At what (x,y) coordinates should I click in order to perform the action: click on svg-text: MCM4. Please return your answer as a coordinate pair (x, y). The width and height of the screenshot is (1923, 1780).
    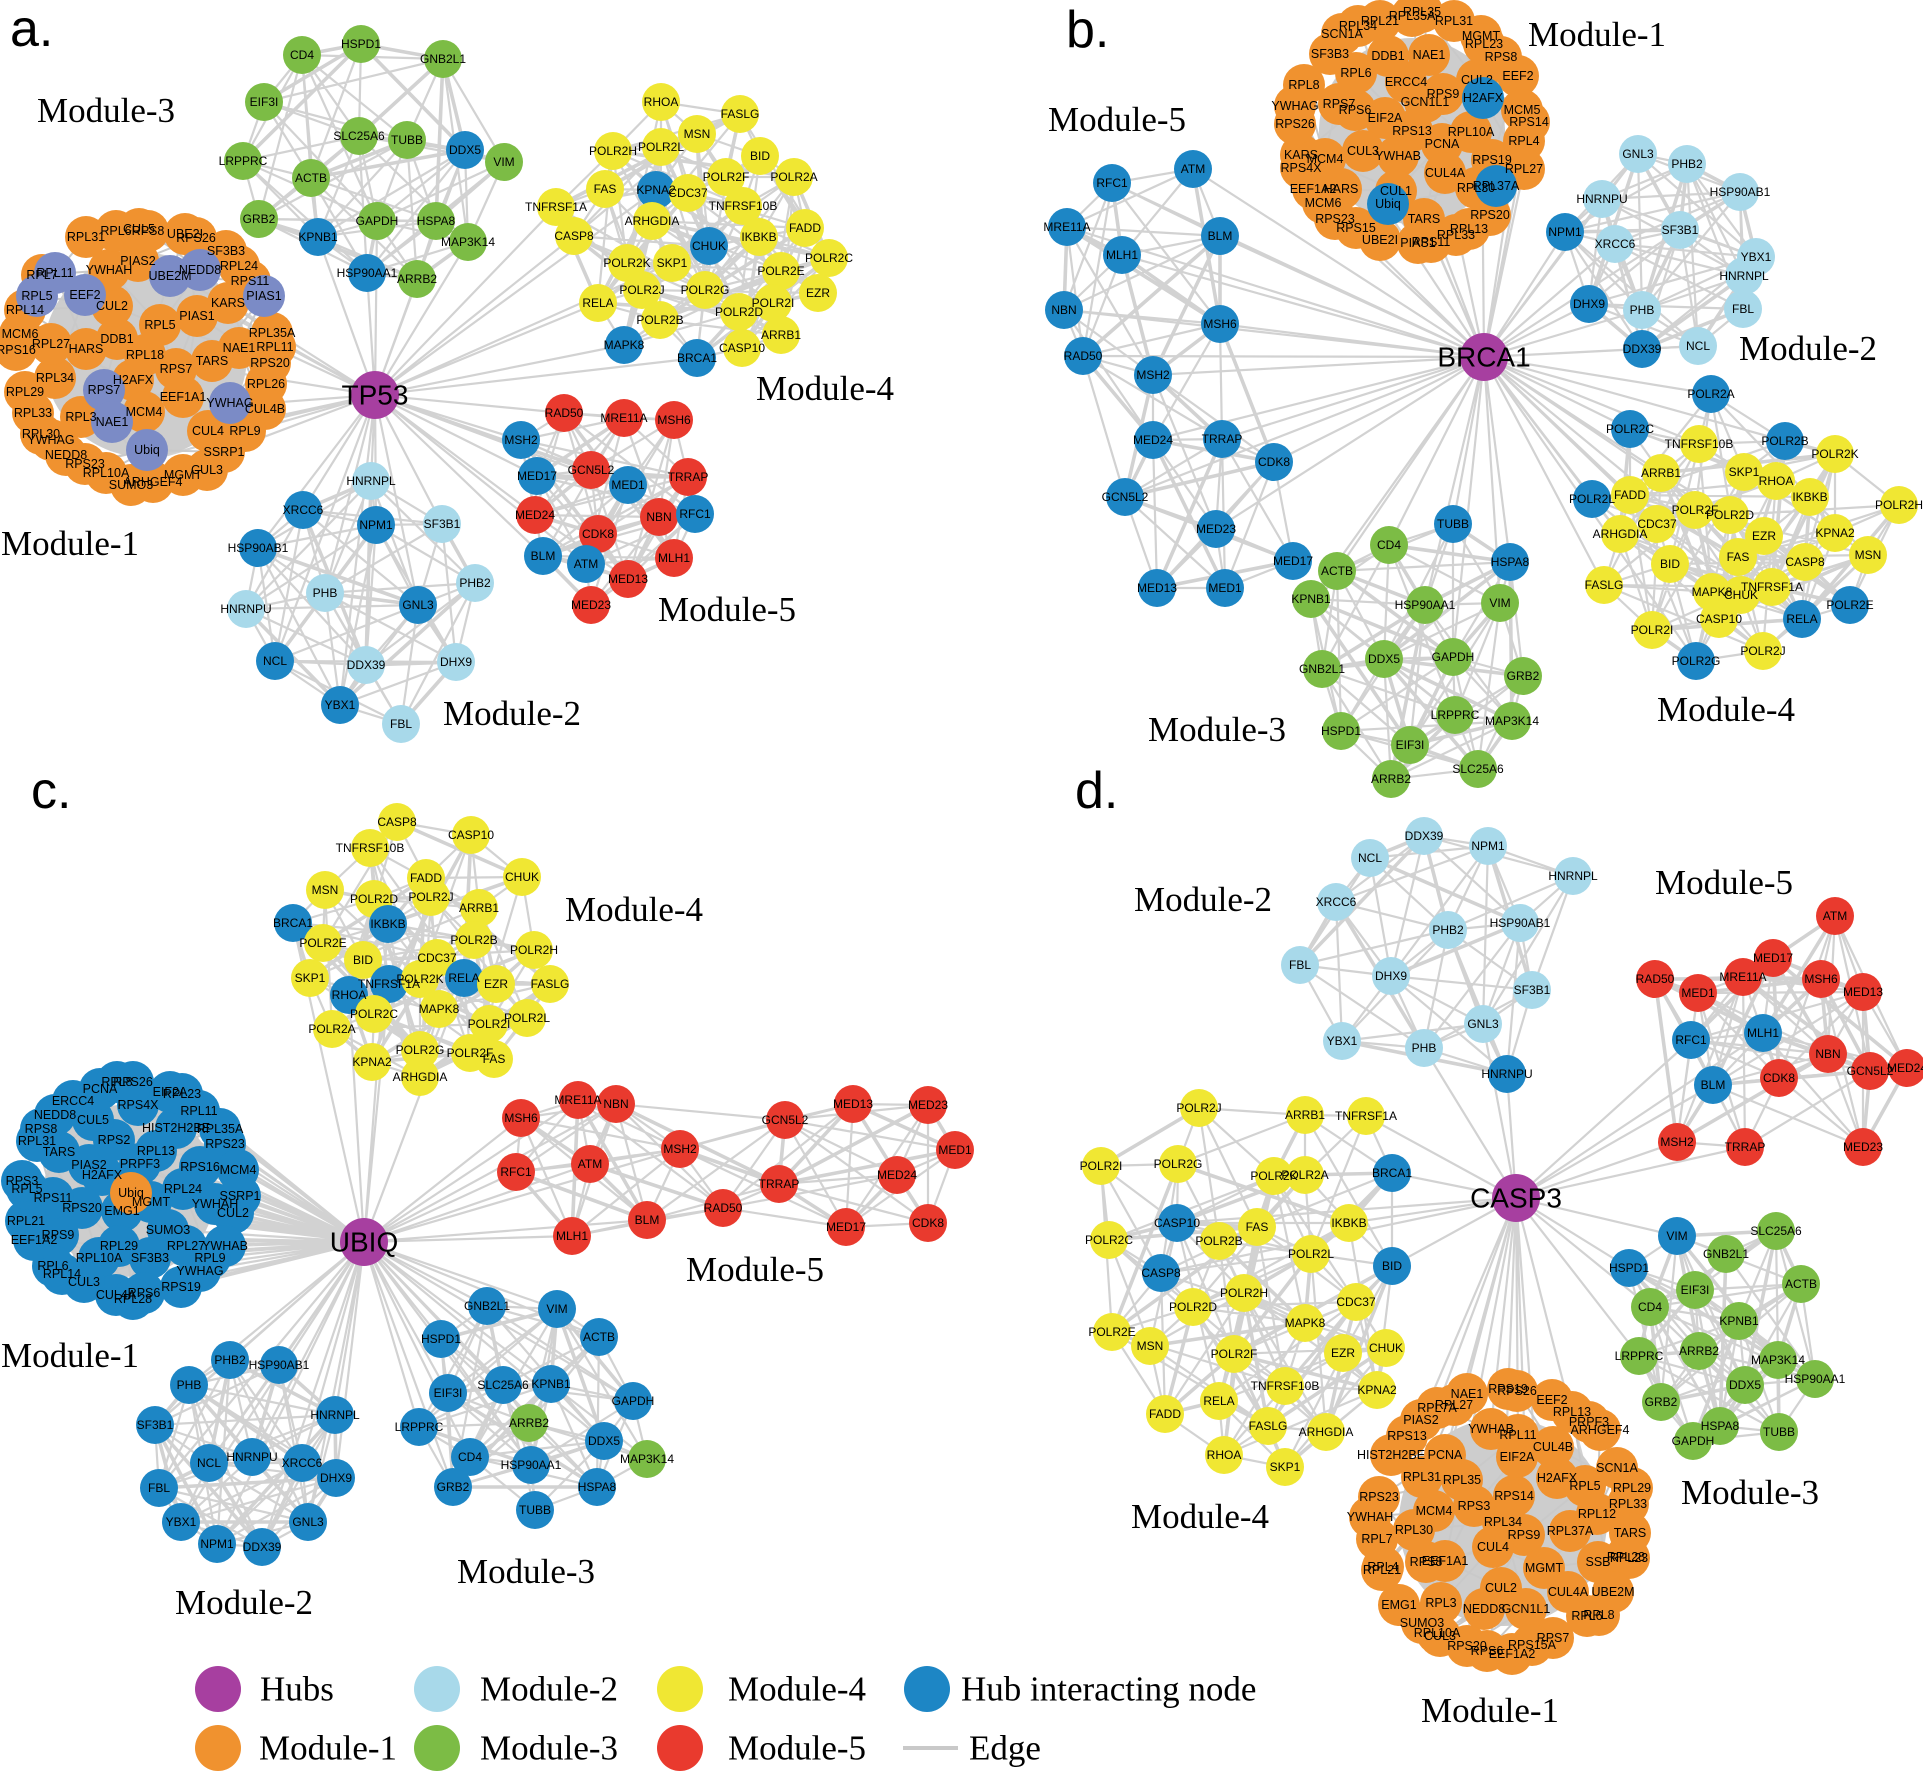
    Looking at the image, I should click on (238, 1170).